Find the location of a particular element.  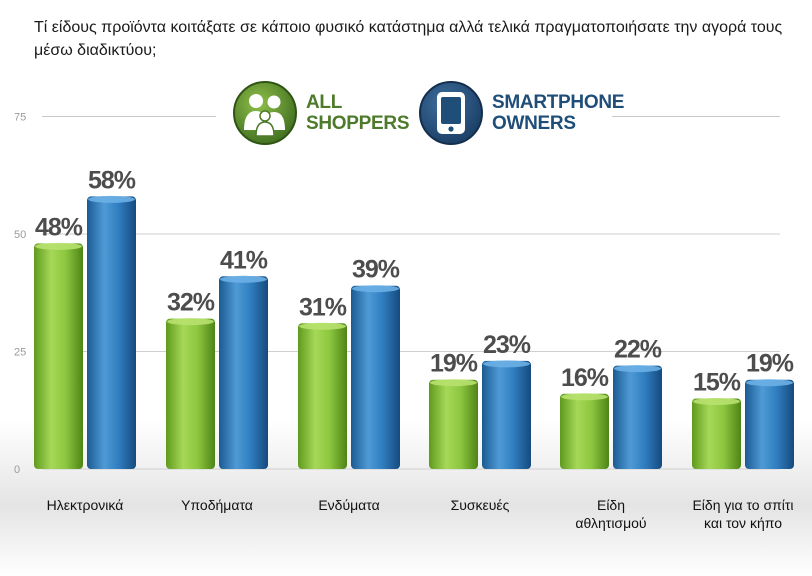

x-category-label-line: Υποδήματα is located at coordinates (217, 505).